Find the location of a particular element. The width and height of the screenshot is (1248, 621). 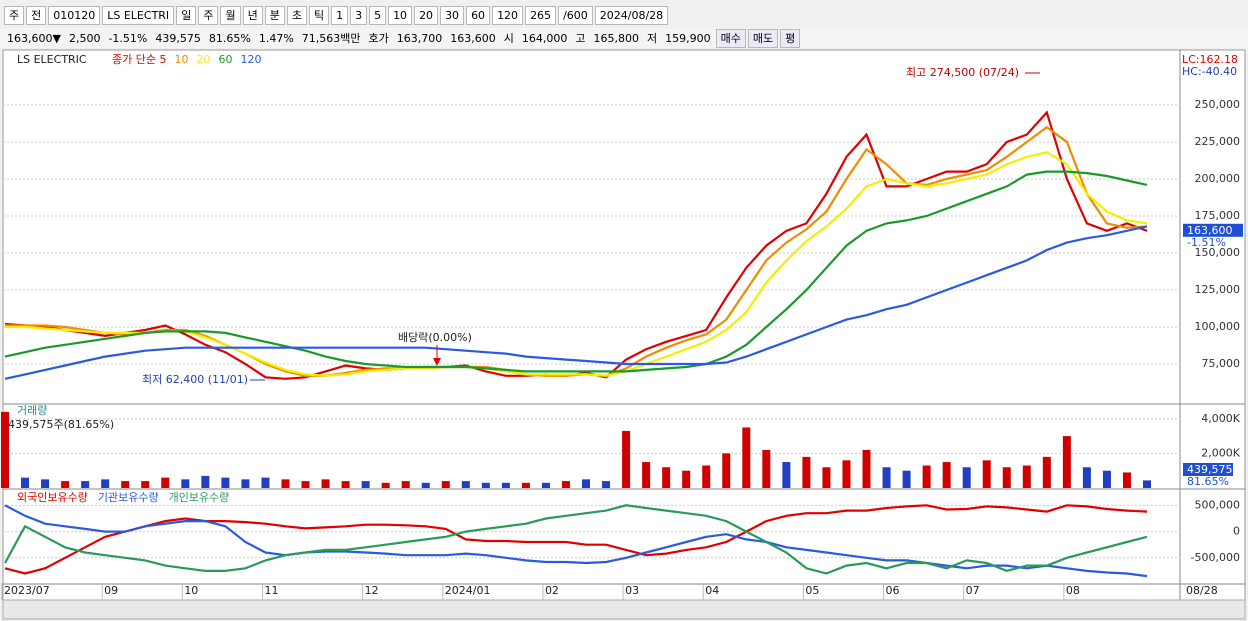

volume-badge is located at coordinates (1208, 469).